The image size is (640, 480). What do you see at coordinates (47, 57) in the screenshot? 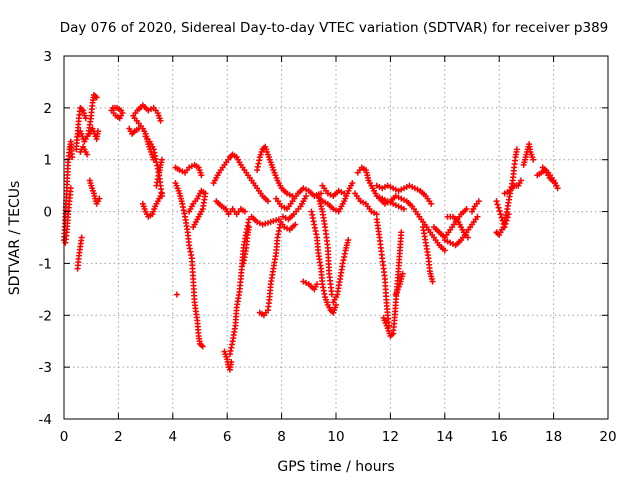
I see `y-tick-label: 3` at bounding box center [47, 57].